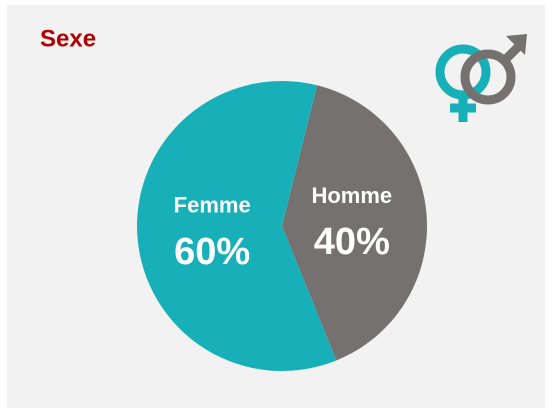 Image resolution: width=552 pixels, height=415 pixels. I want to click on slice-category-label: Femme, so click(212, 205).